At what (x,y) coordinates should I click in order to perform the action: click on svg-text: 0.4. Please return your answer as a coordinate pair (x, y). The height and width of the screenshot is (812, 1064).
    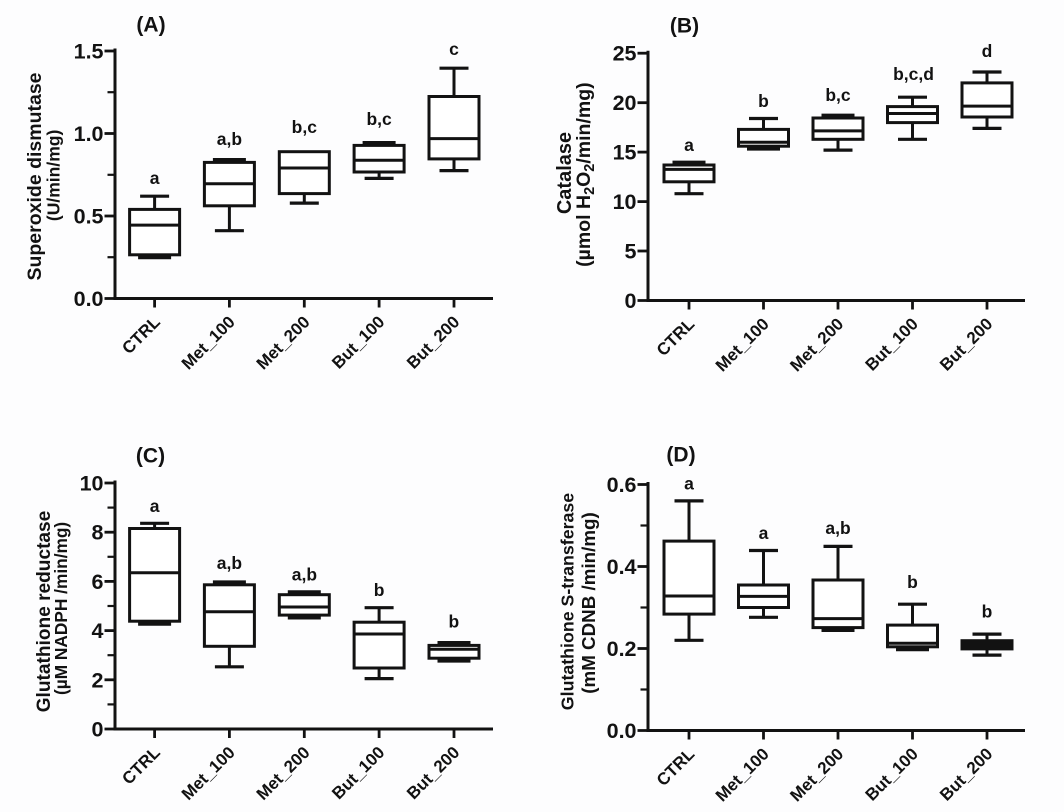
    Looking at the image, I should click on (622, 567).